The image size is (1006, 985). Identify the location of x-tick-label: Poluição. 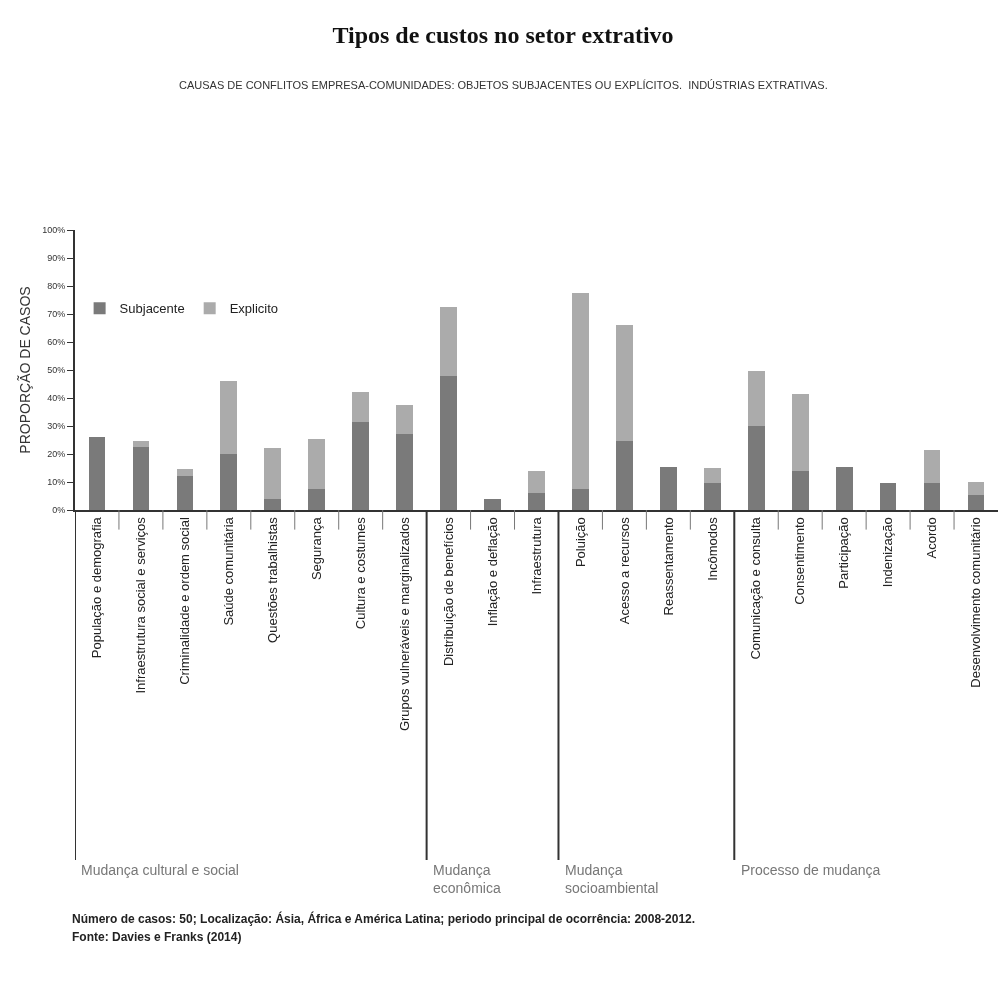
(580, 542).